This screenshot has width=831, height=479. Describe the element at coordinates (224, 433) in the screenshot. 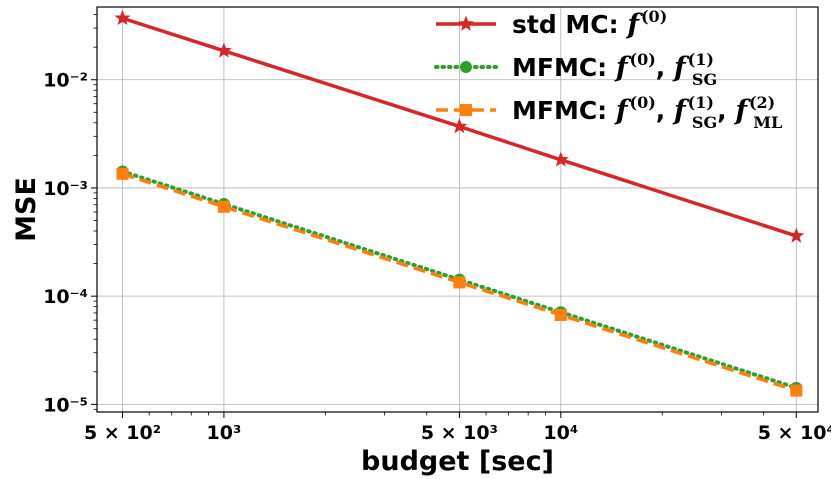

I see `x-tick-label: 10³` at that location.